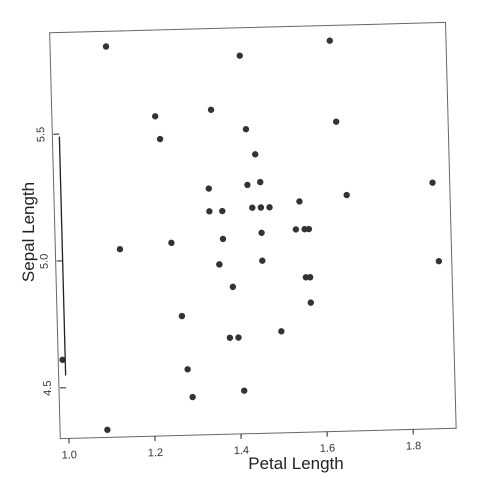 This screenshot has height=482, width=500. I want to click on y-tick-label: 5.0, so click(44, 262).